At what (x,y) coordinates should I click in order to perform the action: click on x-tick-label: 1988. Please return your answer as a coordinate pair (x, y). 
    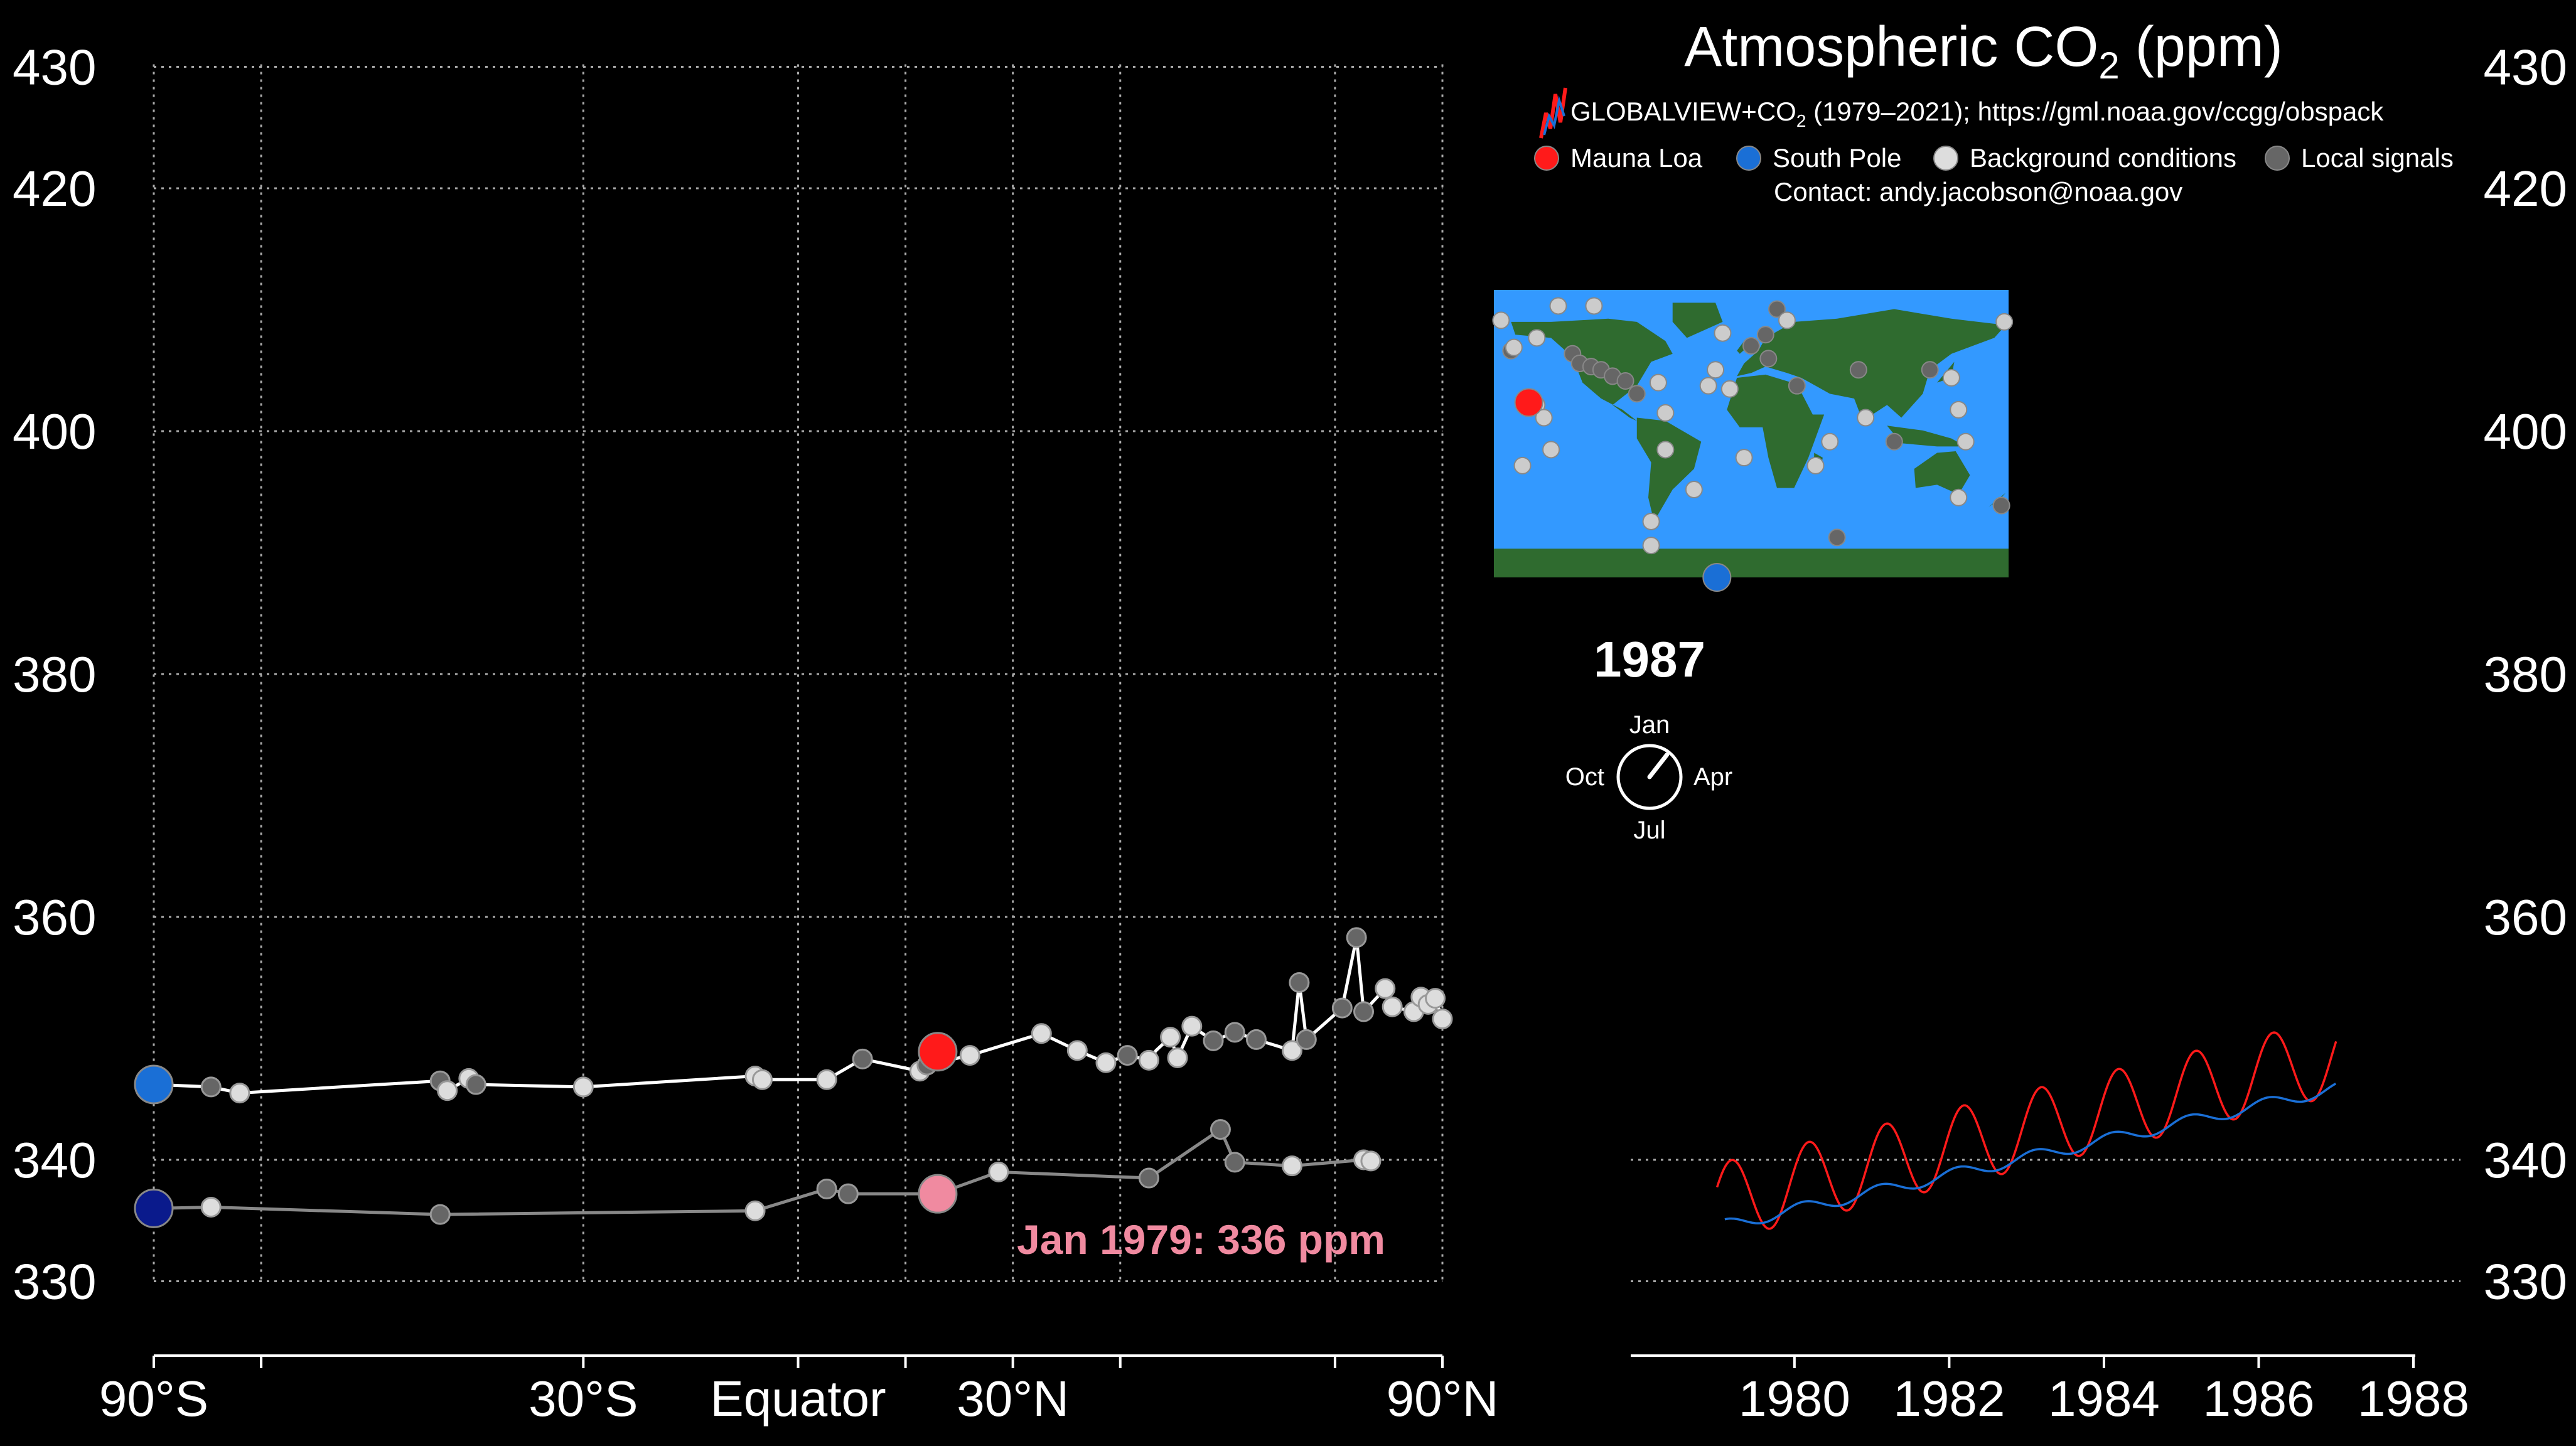
    Looking at the image, I should click on (2413, 1399).